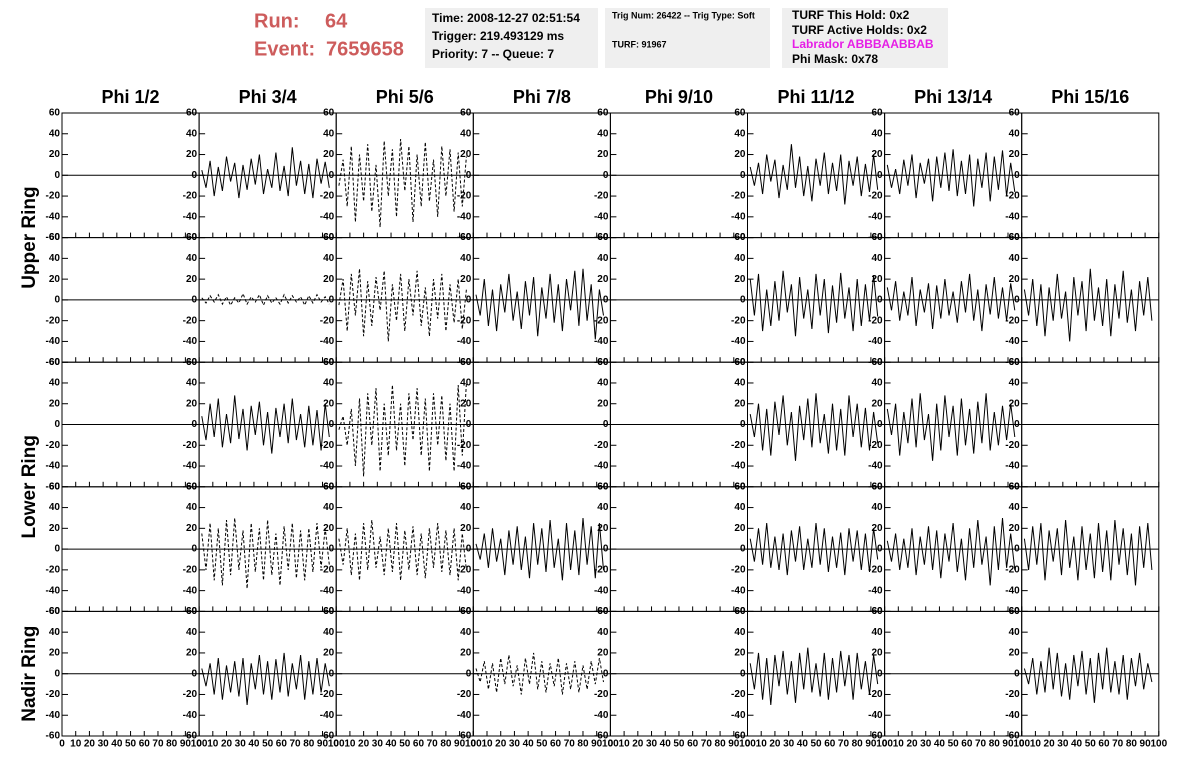  Describe the element at coordinates (816, 97) in the screenshot. I see `column-header: Phi 11/12` at that location.